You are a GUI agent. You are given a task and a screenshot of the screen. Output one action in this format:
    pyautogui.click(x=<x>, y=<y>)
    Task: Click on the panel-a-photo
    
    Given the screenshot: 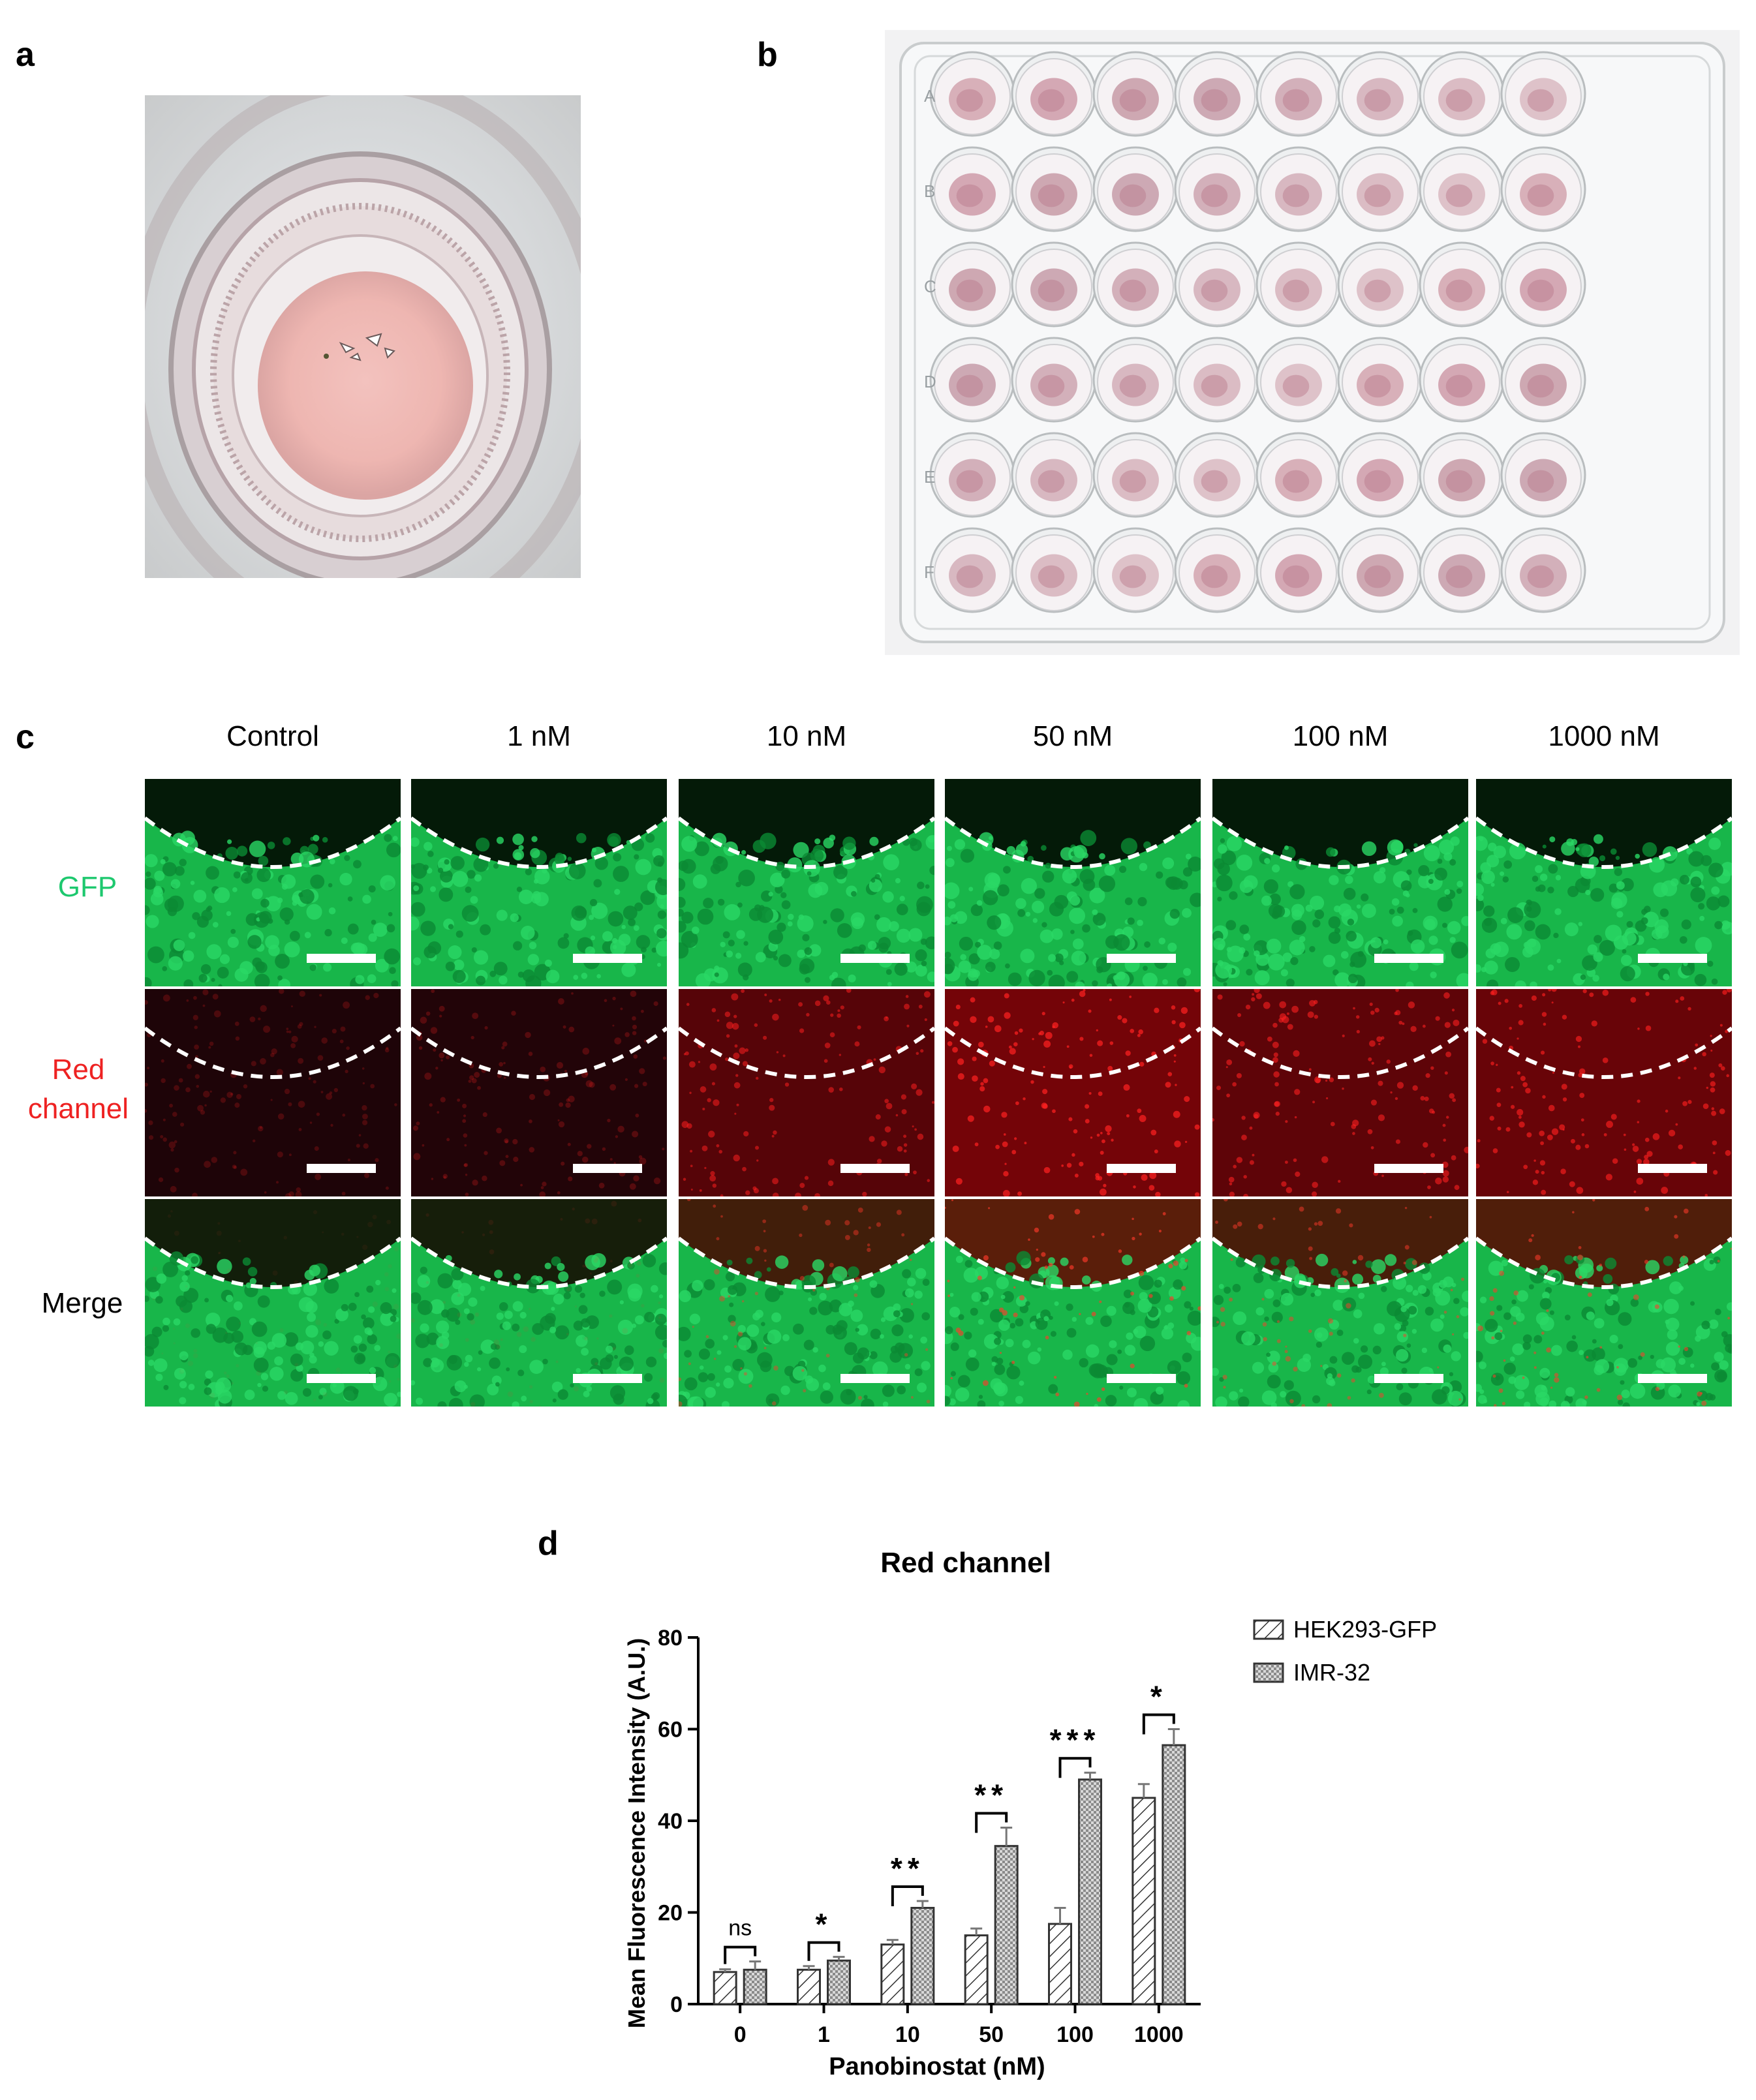 What is the action you would take?
    pyautogui.click(x=363, y=336)
    